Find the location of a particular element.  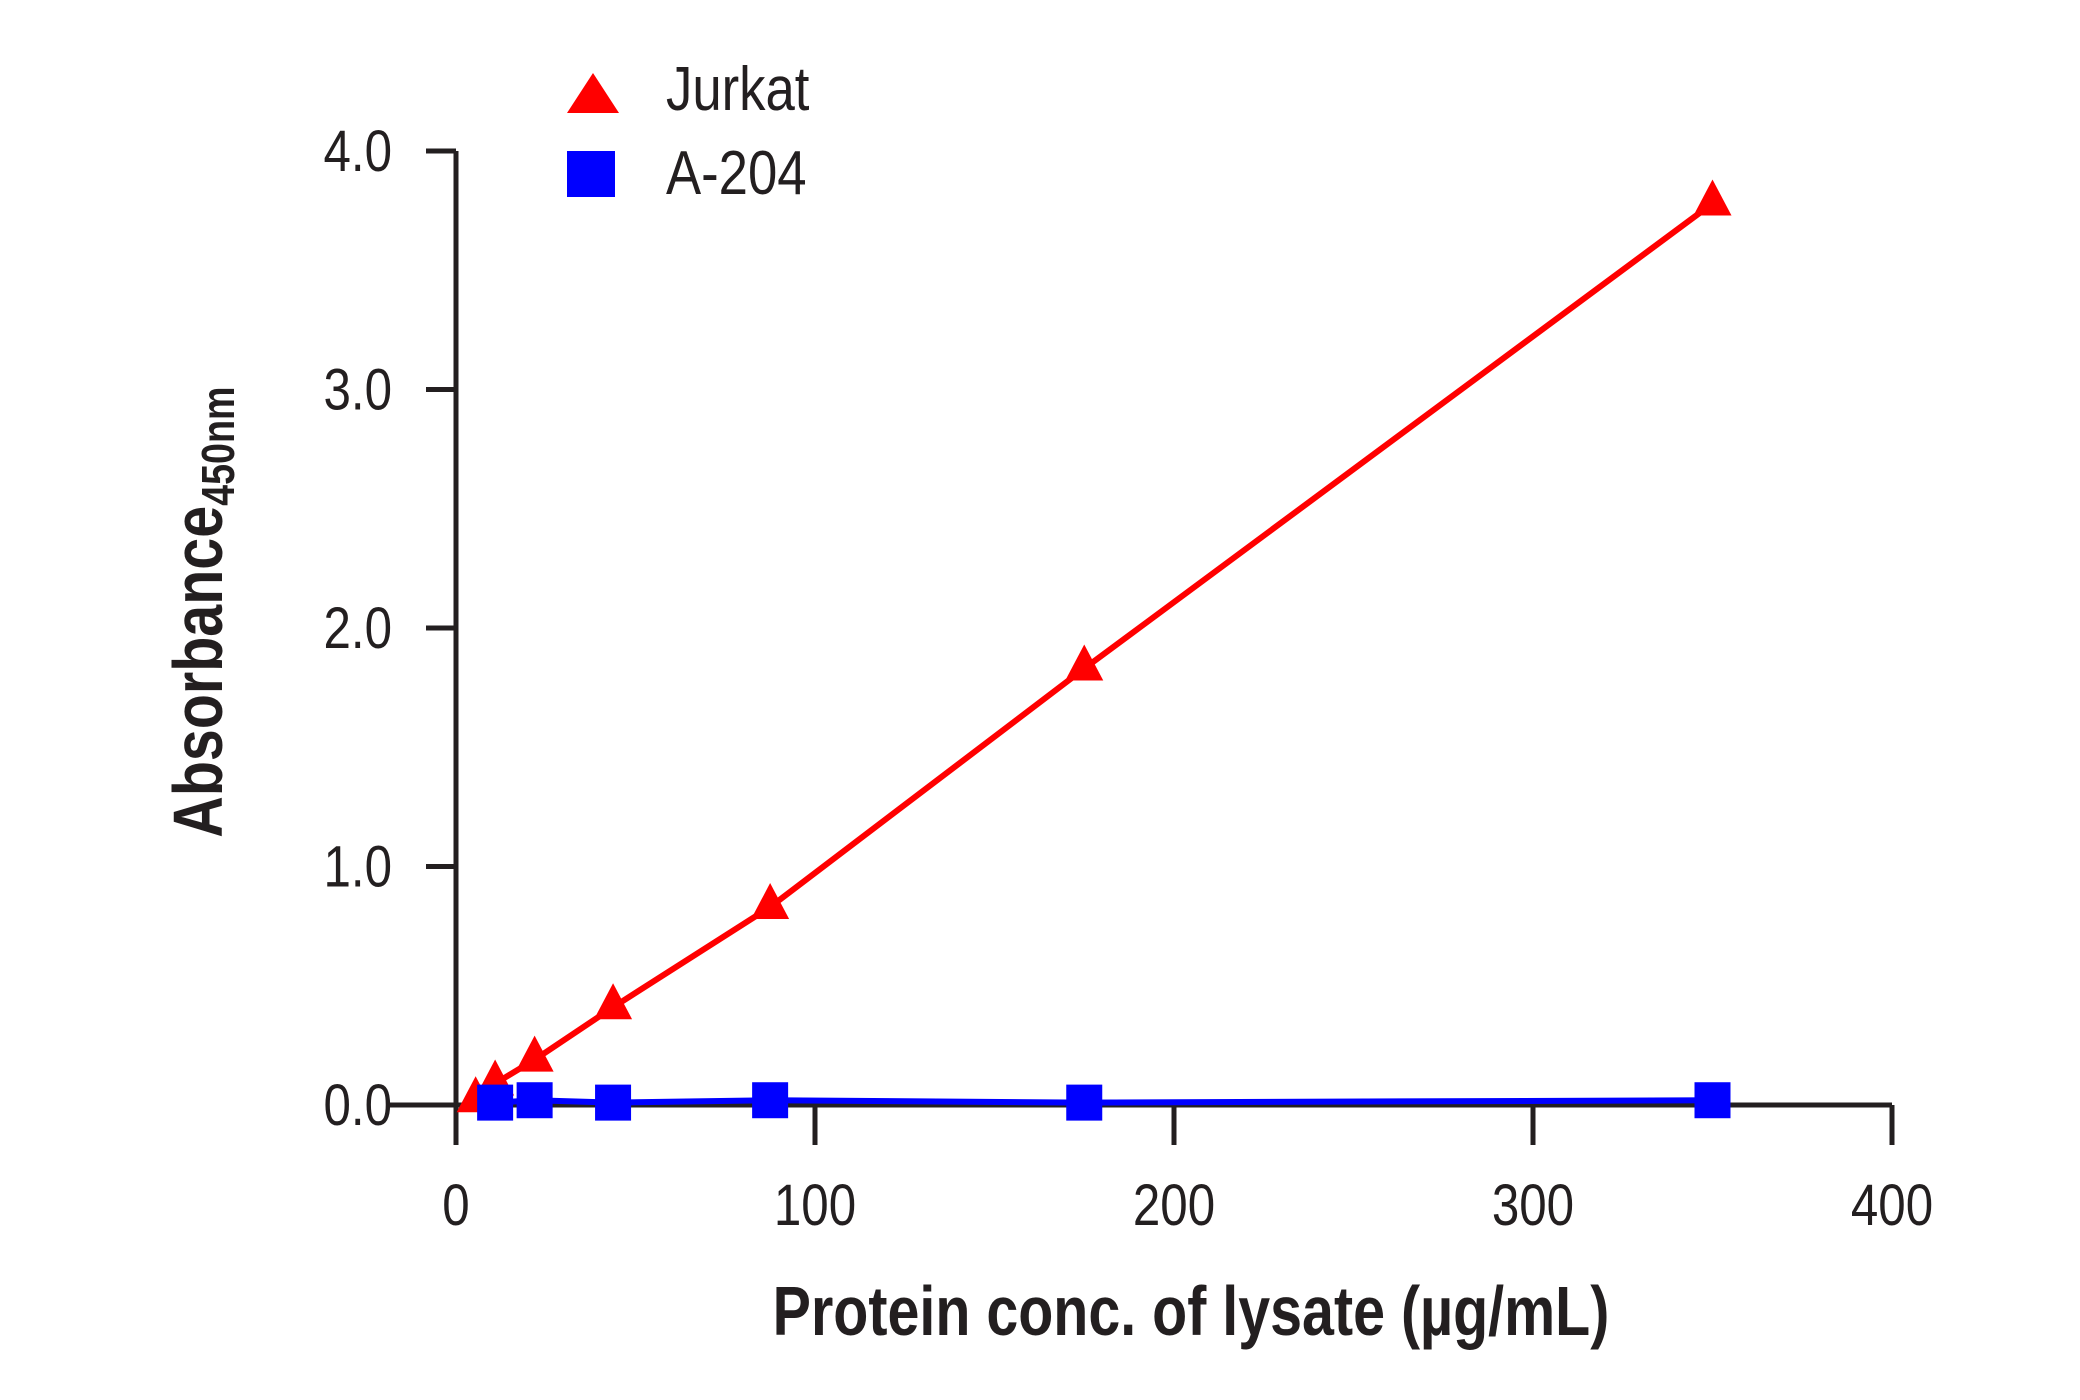

y-tick-label: 1.0 is located at coordinates (357, 867).